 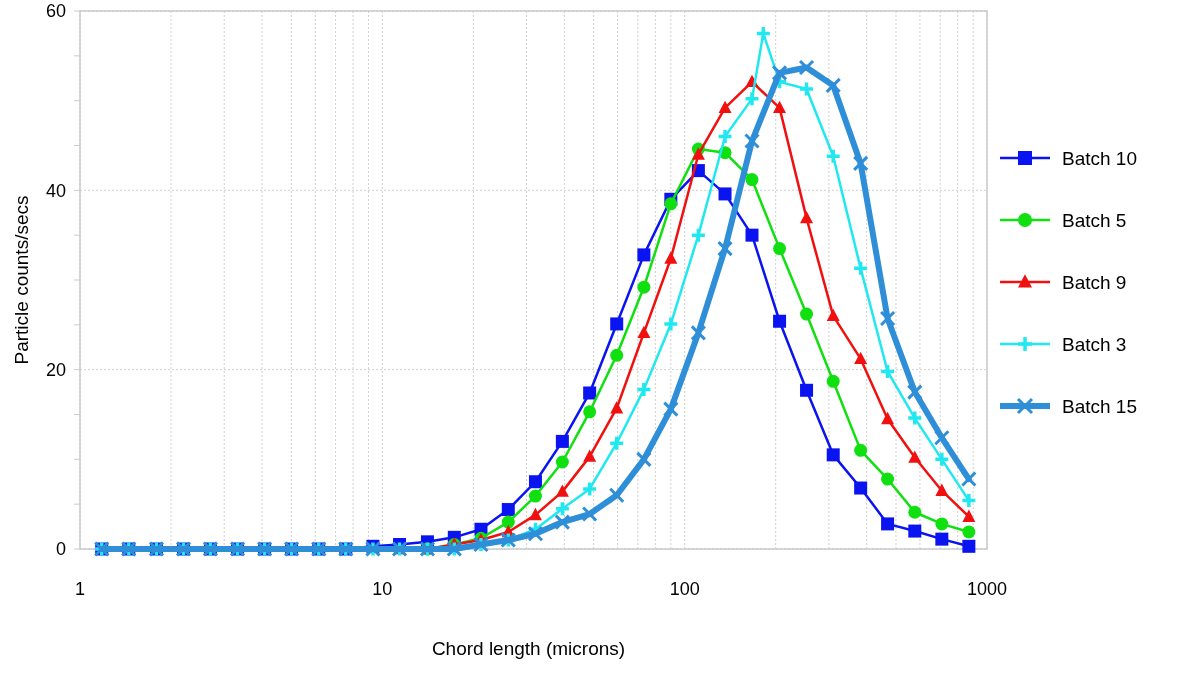 What do you see at coordinates (60, 549) in the screenshot?
I see `y-tick-label: 0` at bounding box center [60, 549].